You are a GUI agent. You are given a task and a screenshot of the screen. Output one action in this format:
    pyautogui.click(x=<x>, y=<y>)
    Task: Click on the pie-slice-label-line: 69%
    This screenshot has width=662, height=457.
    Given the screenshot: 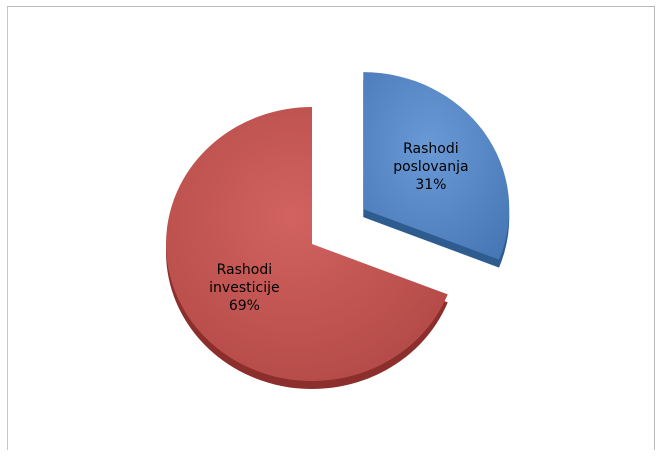 What is the action you would take?
    pyautogui.click(x=244, y=306)
    